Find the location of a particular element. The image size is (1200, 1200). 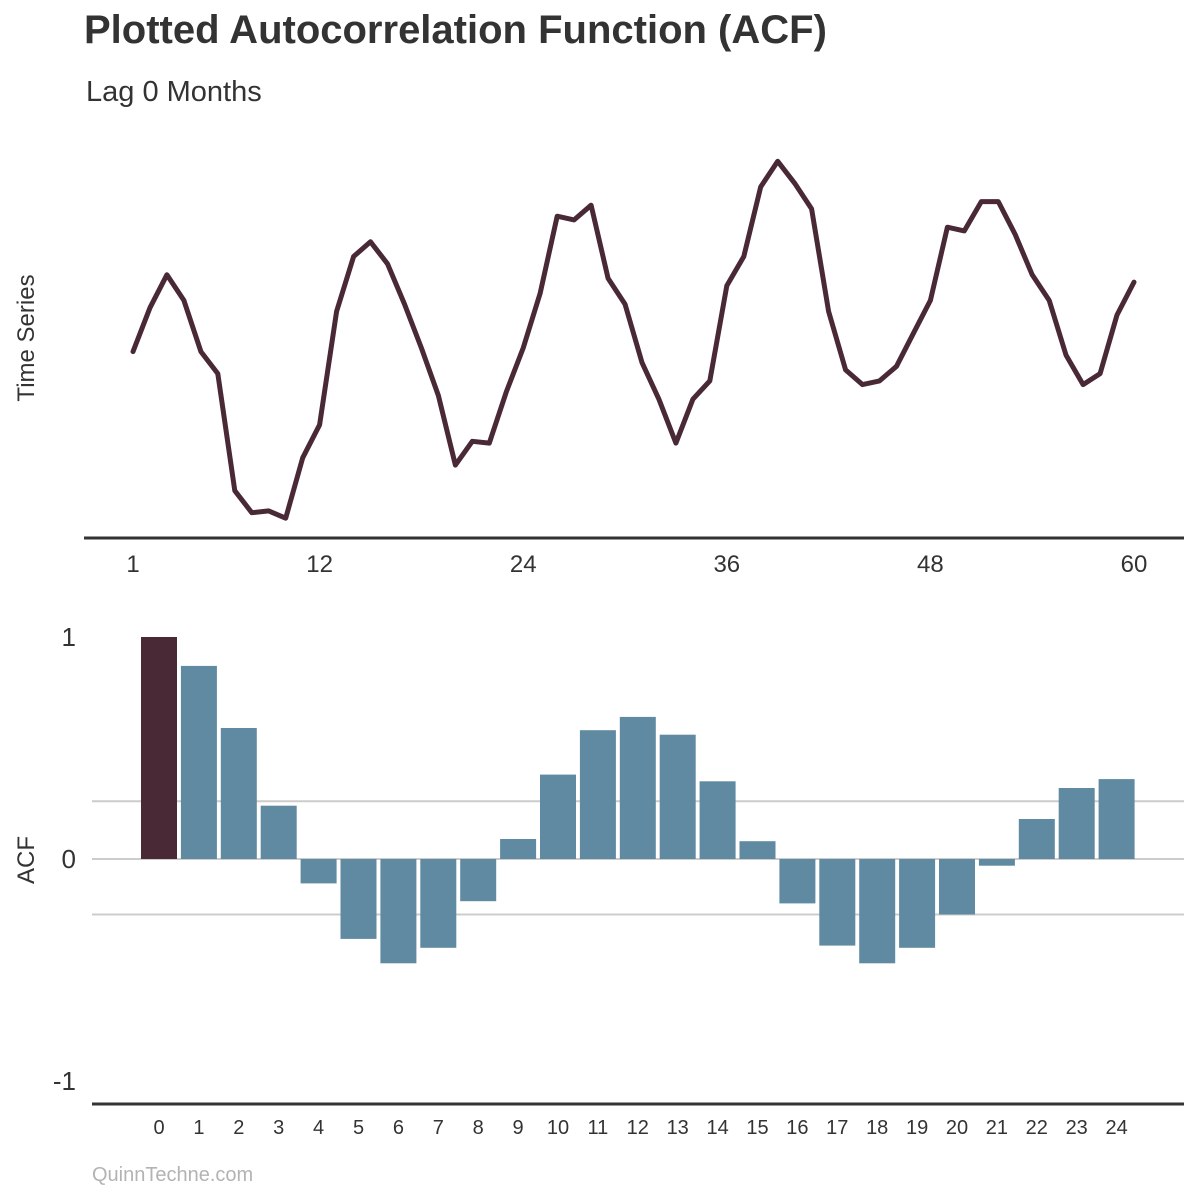

acf-x-tick-label: 1 is located at coordinates (198, 1128).